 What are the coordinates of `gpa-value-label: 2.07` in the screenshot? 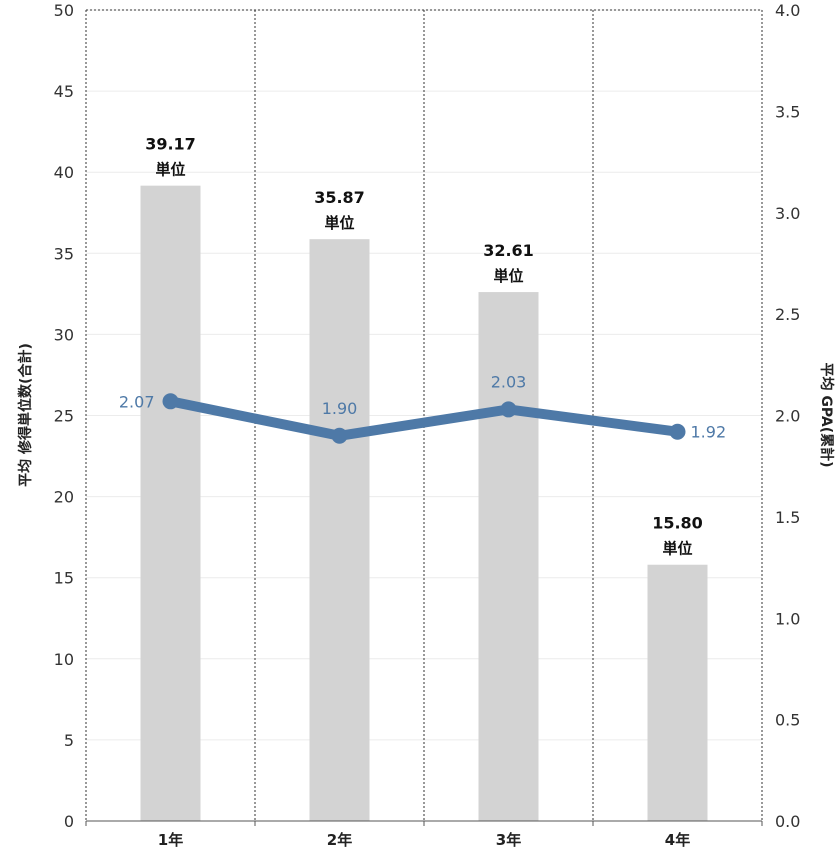 It's located at (137, 401).